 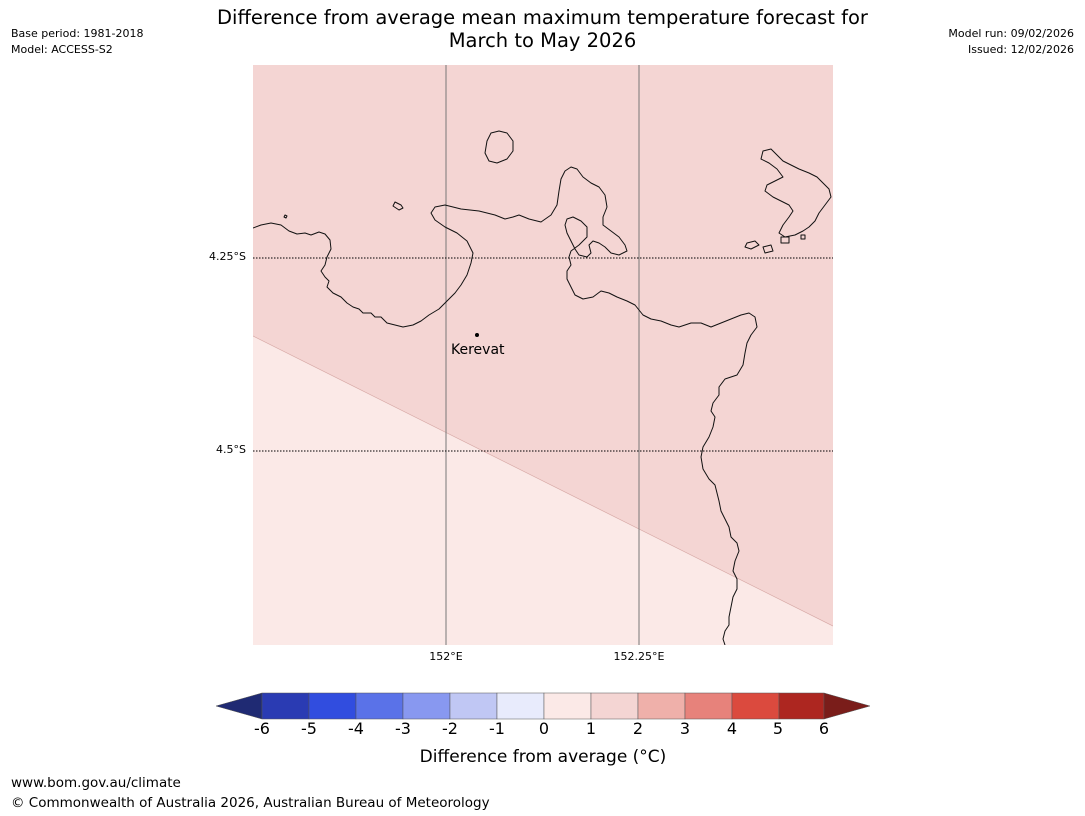 What do you see at coordinates (478, 350) in the screenshot?
I see `kerevat-label: Kerevat` at bounding box center [478, 350].